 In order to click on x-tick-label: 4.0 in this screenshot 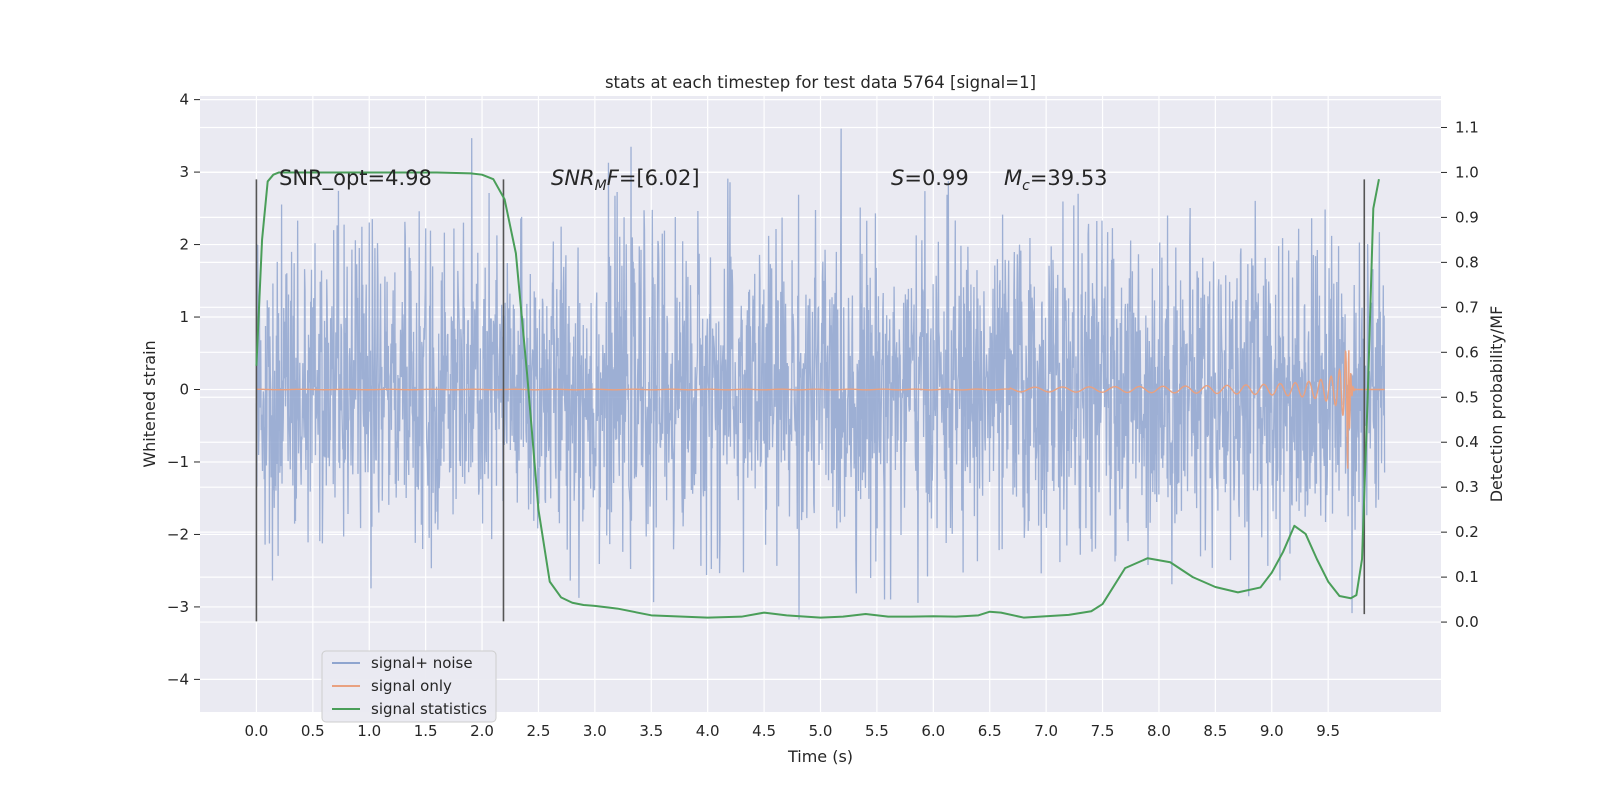, I will do `click(708, 731)`.